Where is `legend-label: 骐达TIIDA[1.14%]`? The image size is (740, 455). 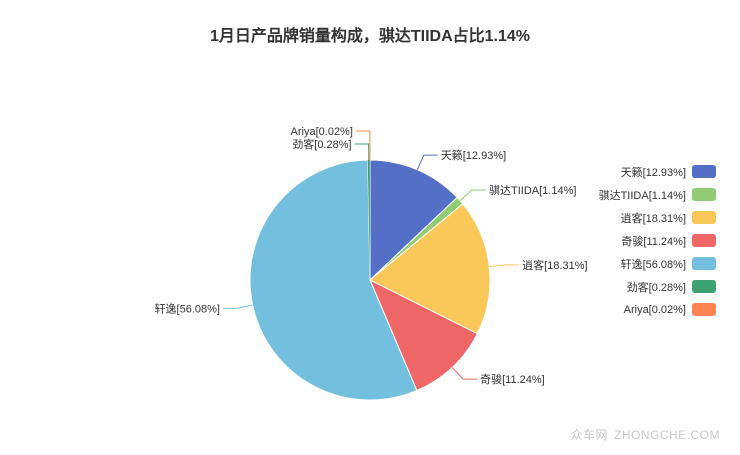
legend-label: 骐达TIIDA[1.14%] is located at coordinates (642, 195).